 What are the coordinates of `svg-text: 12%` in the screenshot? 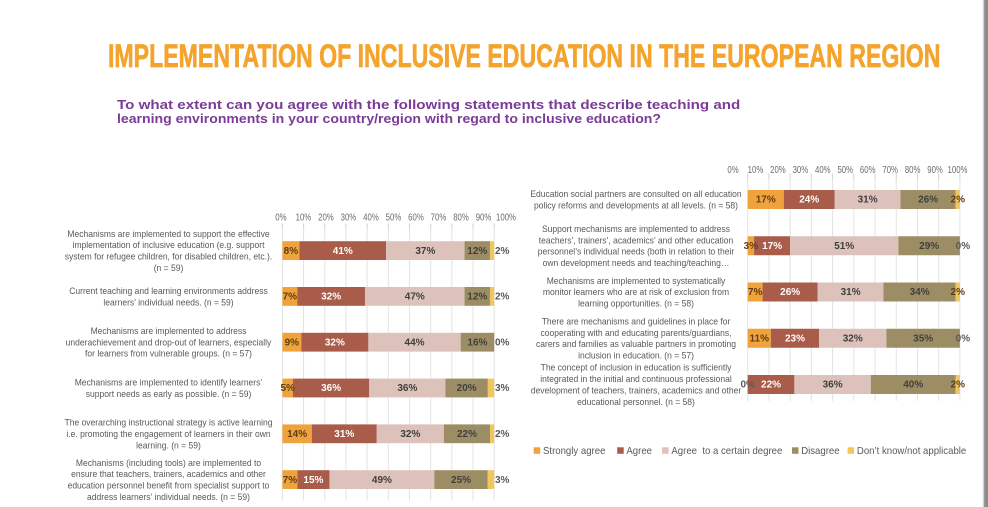 It's located at (477, 251).